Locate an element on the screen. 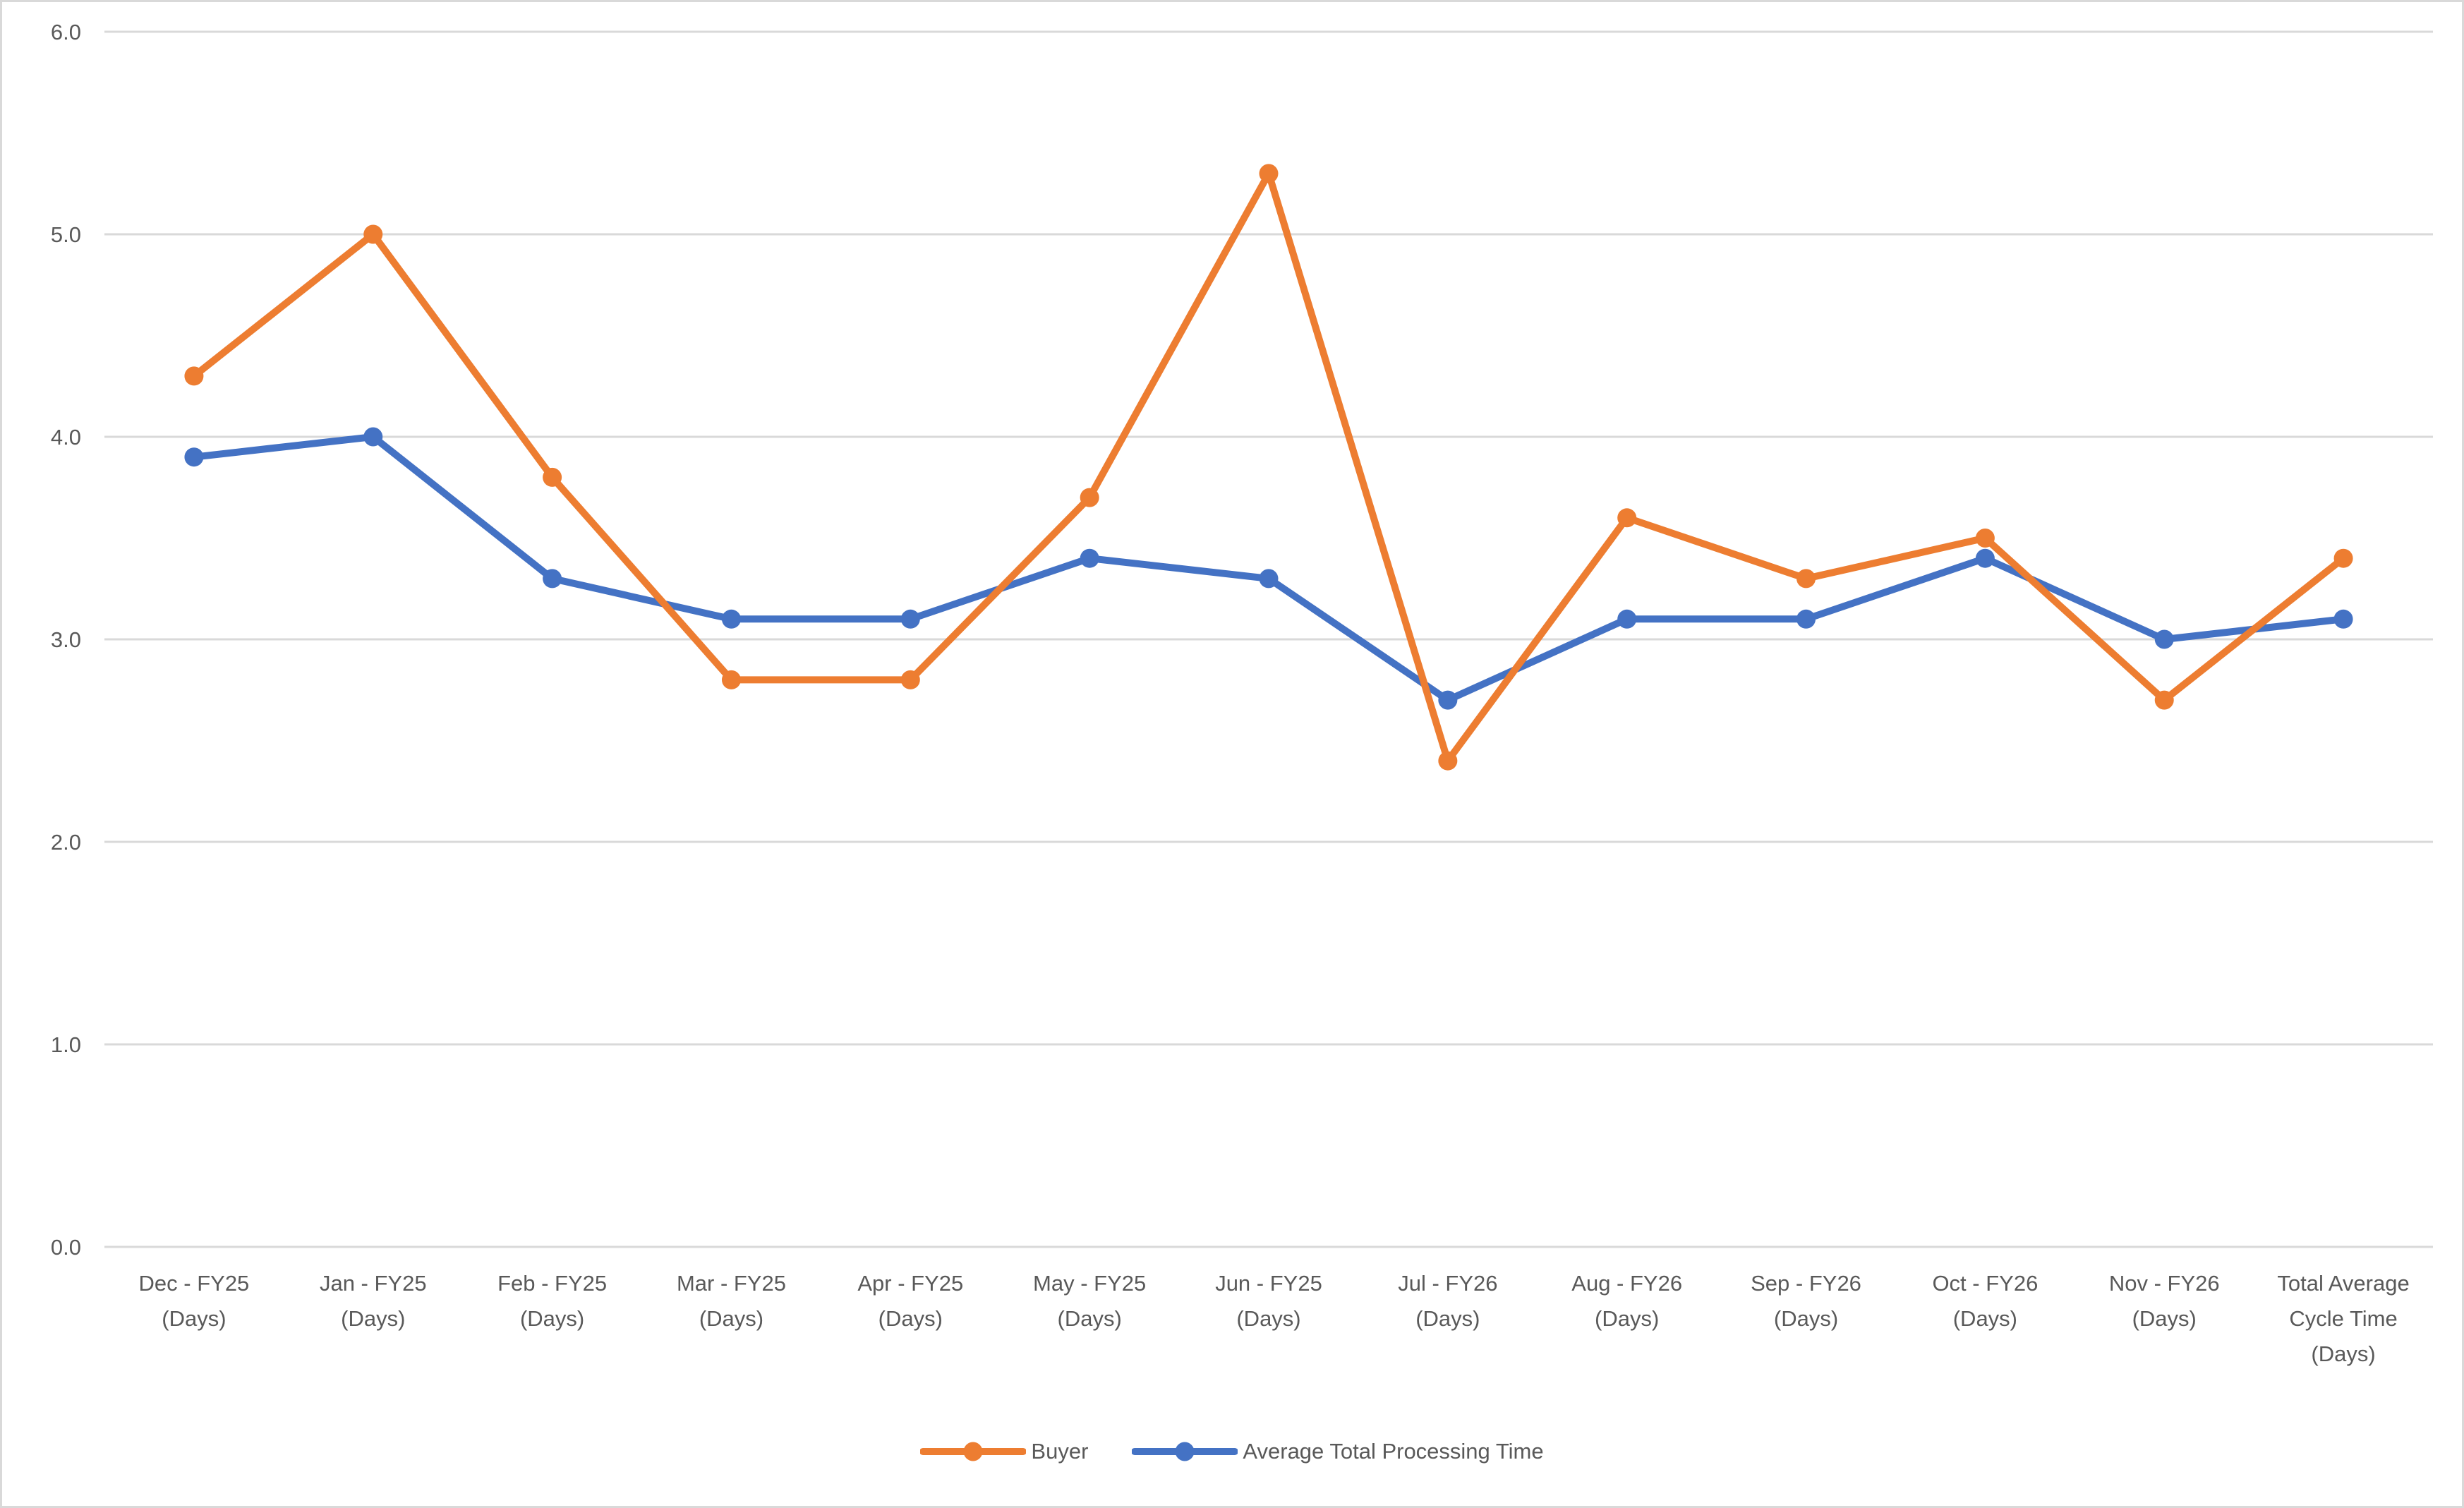  average-total-processing-time-legend-marker-icon is located at coordinates (1185, 1451).